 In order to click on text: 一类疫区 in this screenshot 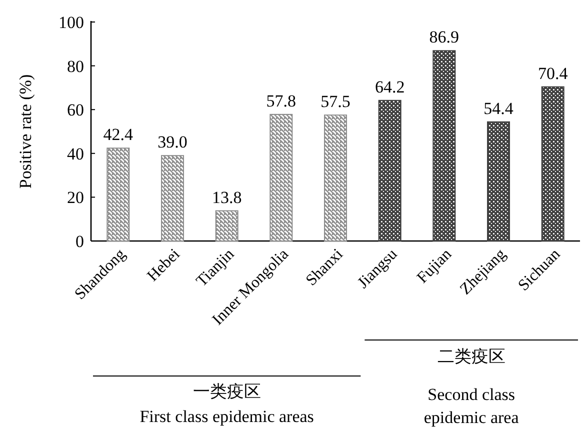, I will do `click(226, 391)`.